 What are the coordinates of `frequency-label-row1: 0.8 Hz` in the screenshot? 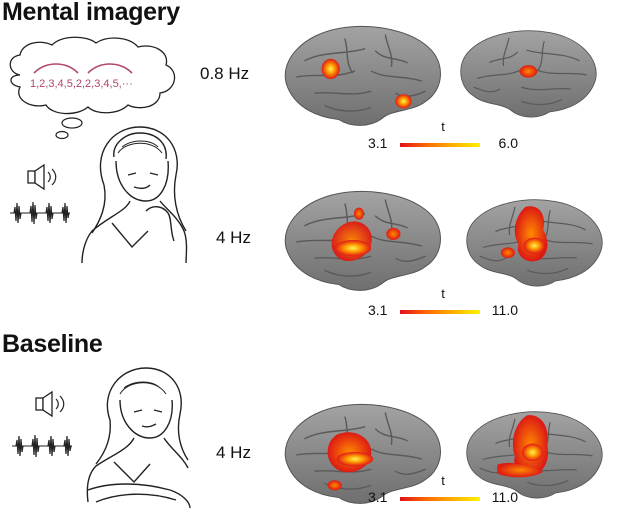 It's located at (225, 73).